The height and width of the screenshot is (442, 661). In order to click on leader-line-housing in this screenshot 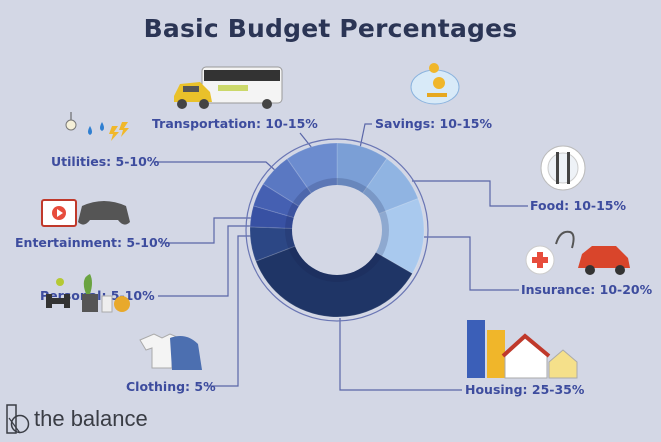, I will do `click(400, 354)`.